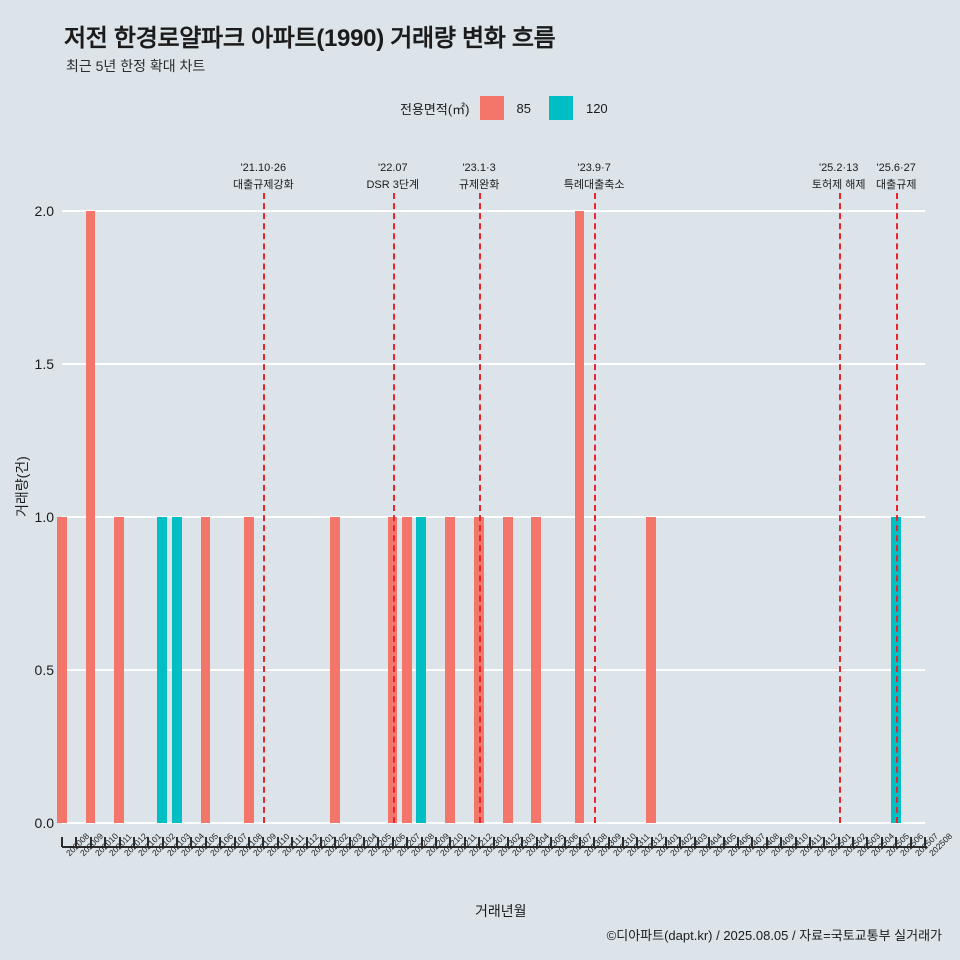 The height and width of the screenshot is (960, 960). I want to click on page-title: 저전 한경로얄파크 아파트(1990) 거래량 변화 흐름, so click(310, 38).